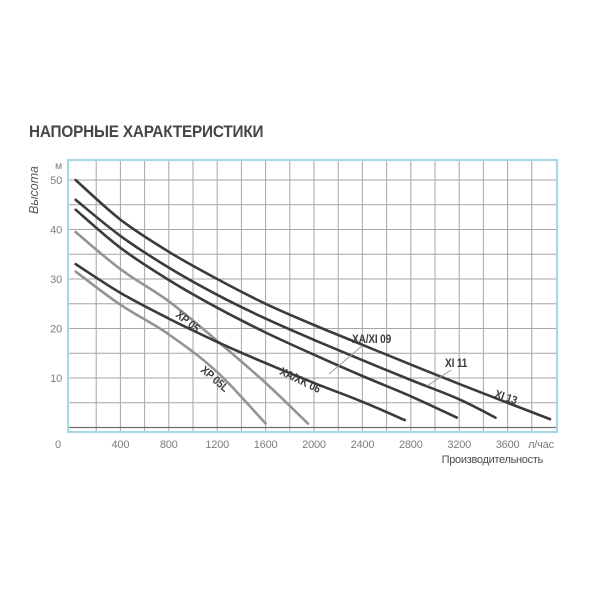 The height and width of the screenshot is (600, 600). I want to click on svg-text: XI 13, so click(506, 398).